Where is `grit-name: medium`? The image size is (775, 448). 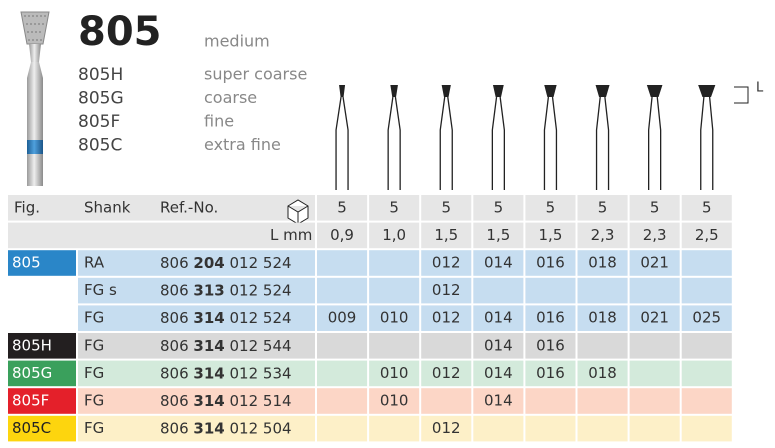 grit-name: medium is located at coordinates (237, 41).